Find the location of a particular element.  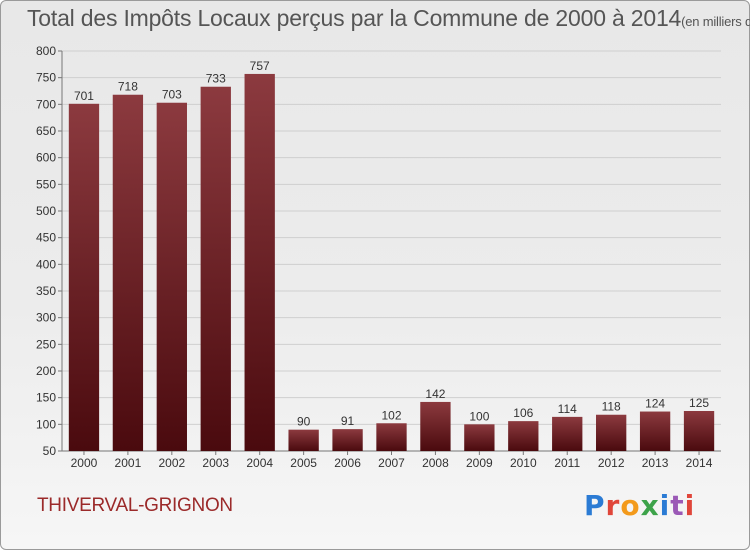

y-tick-label: 800 is located at coordinates (46, 51).